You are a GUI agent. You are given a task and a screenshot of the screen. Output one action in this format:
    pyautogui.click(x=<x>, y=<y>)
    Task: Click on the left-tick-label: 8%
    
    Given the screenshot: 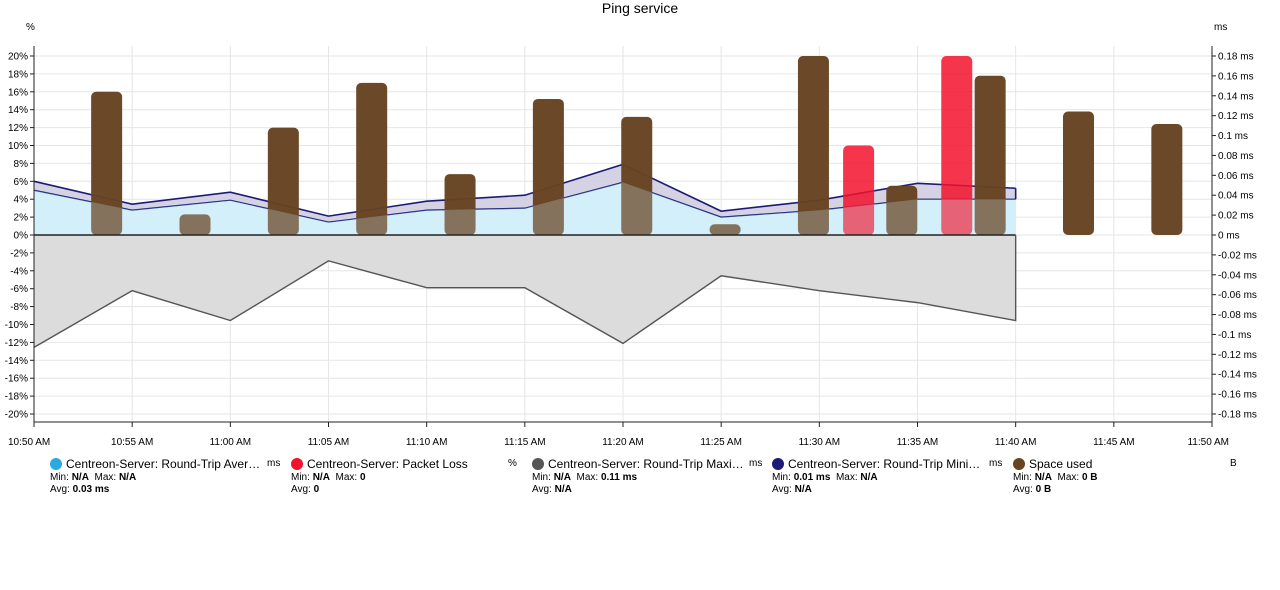 What is the action you would take?
    pyautogui.click(x=21, y=164)
    